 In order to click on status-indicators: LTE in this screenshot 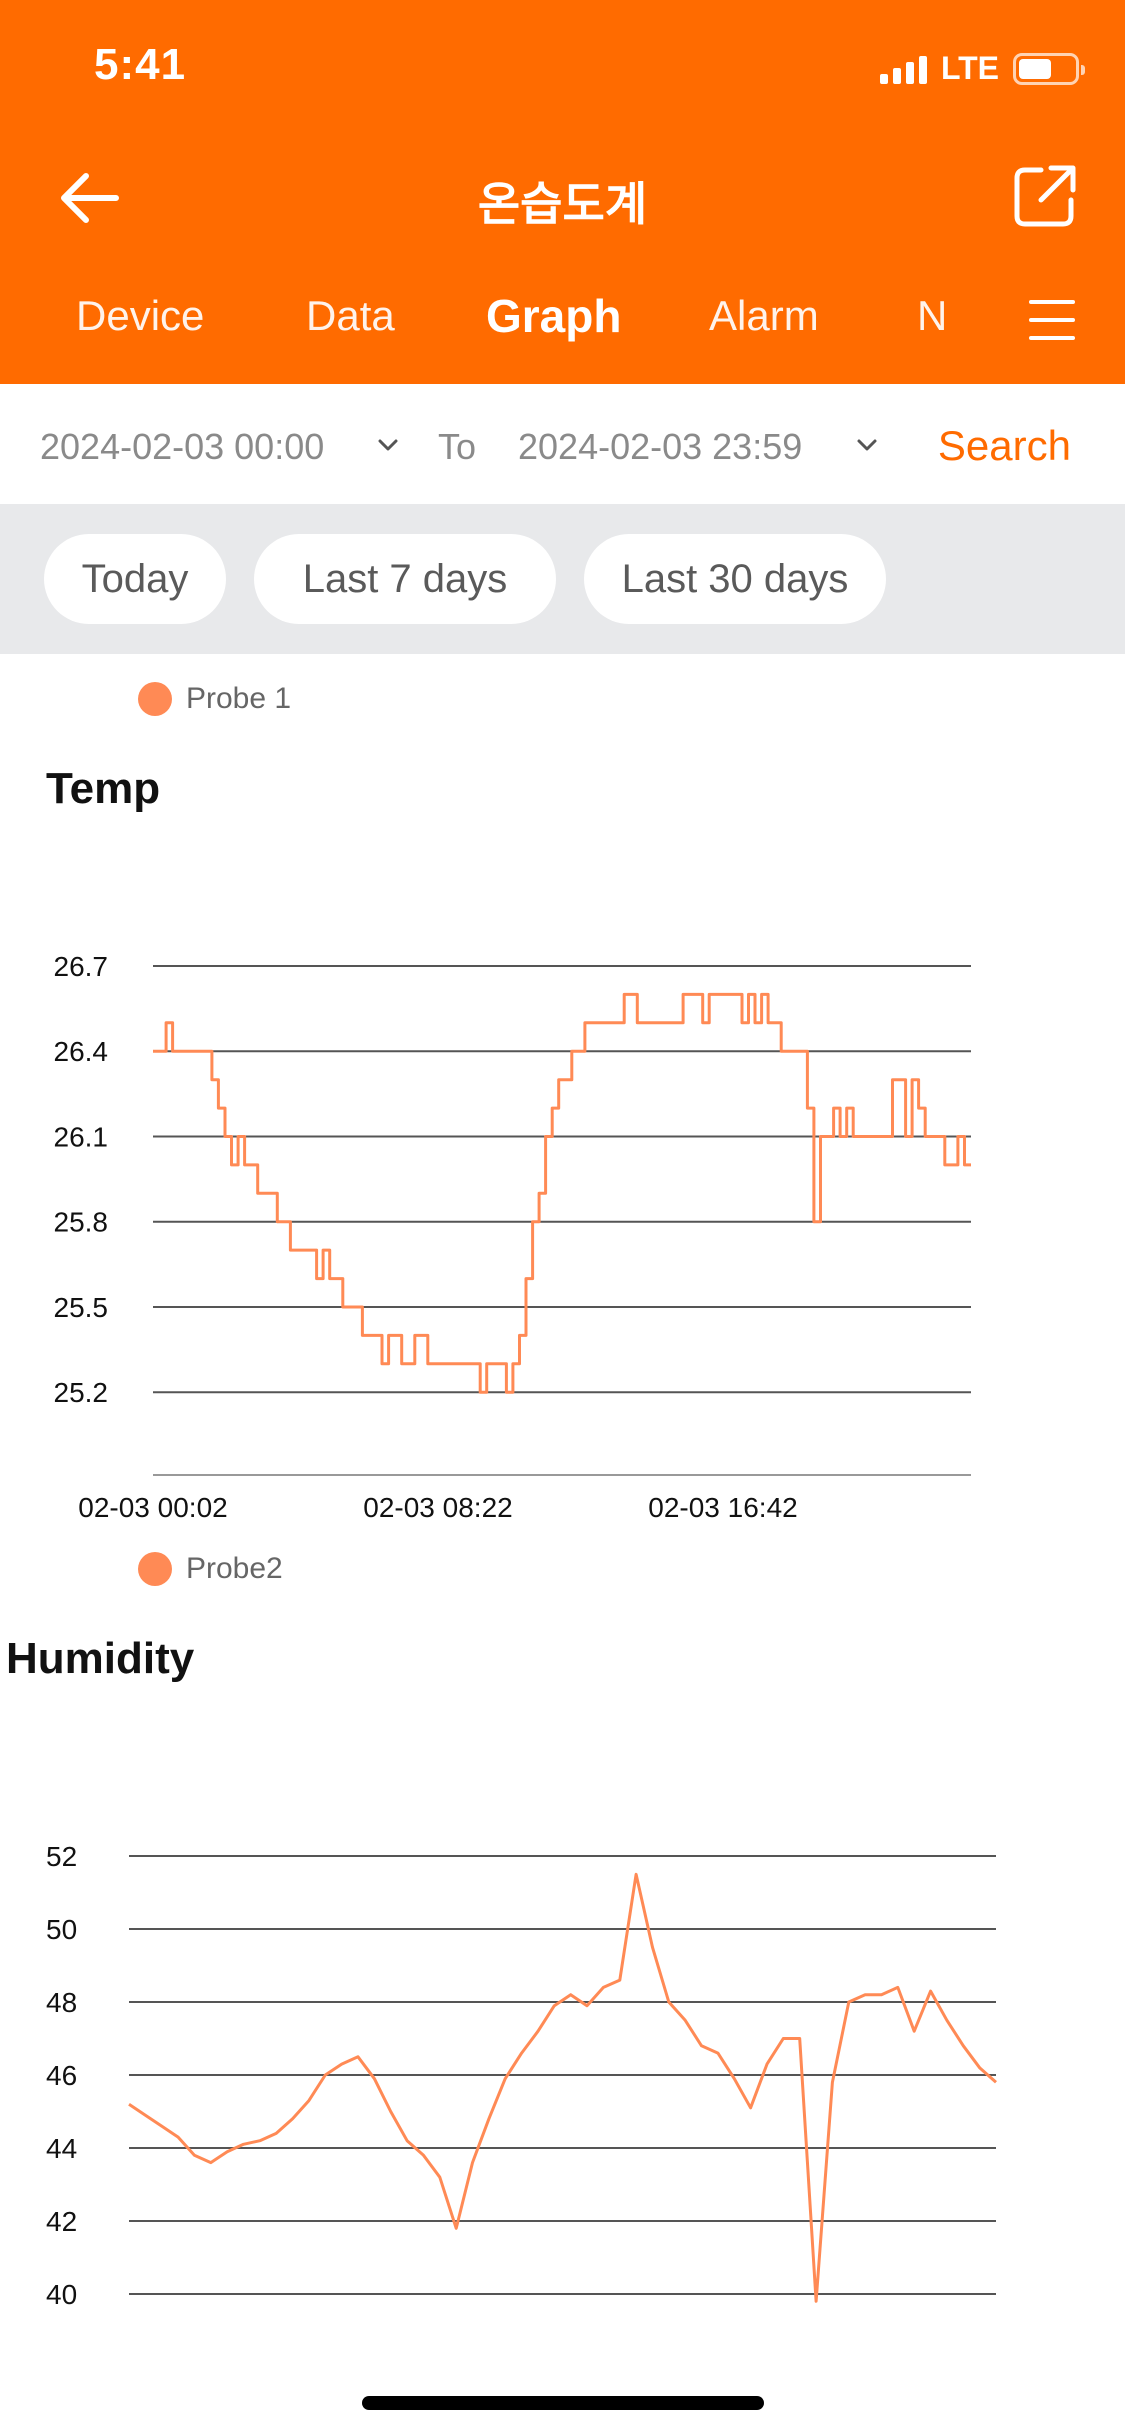, I will do `click(982, 68)`.